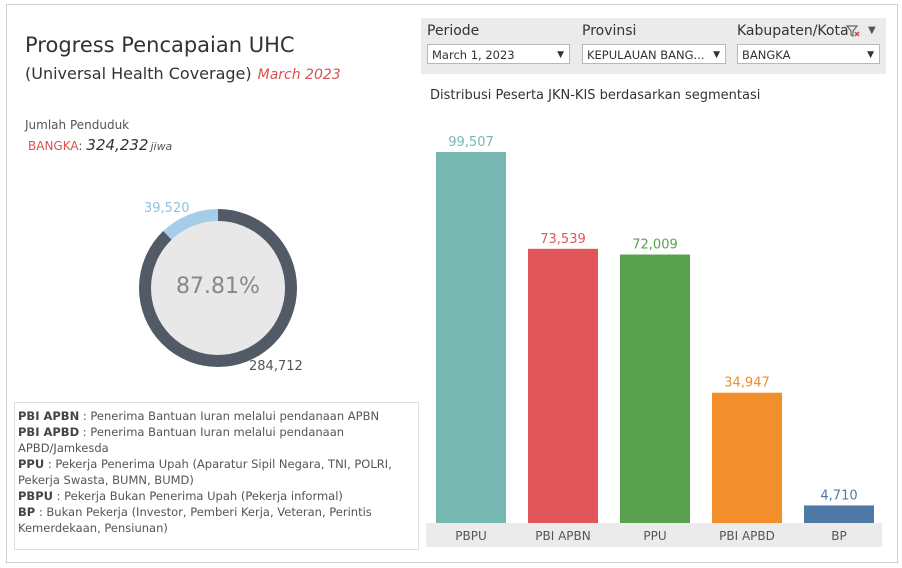 This screenshot has width=902, height=568. I want to click on x-tick-label: PPU, so click(654, 536).